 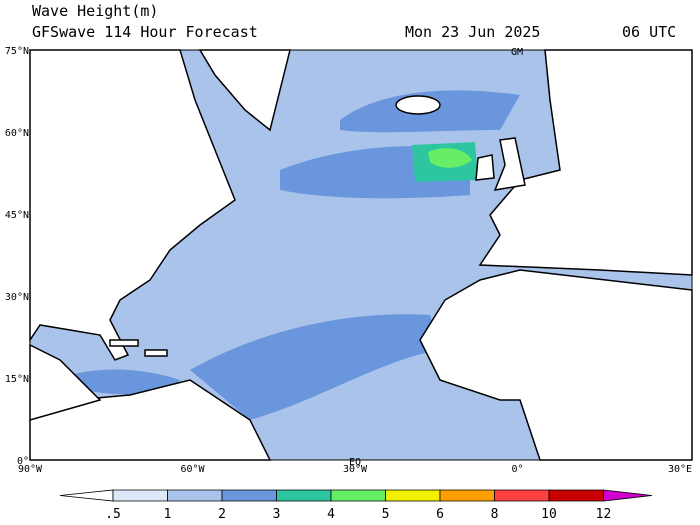 What do you see at coordinates (23, 461) in the screenshot?
I see `lat-label: 0°` at bounding box center [23, 461].